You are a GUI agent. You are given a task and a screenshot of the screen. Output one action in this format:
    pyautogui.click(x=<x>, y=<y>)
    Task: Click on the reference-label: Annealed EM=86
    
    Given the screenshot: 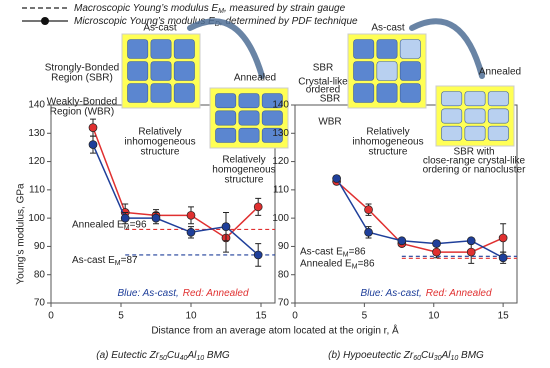 What is the action you would take?
    pyautogui.click(x=337, y=264)
    